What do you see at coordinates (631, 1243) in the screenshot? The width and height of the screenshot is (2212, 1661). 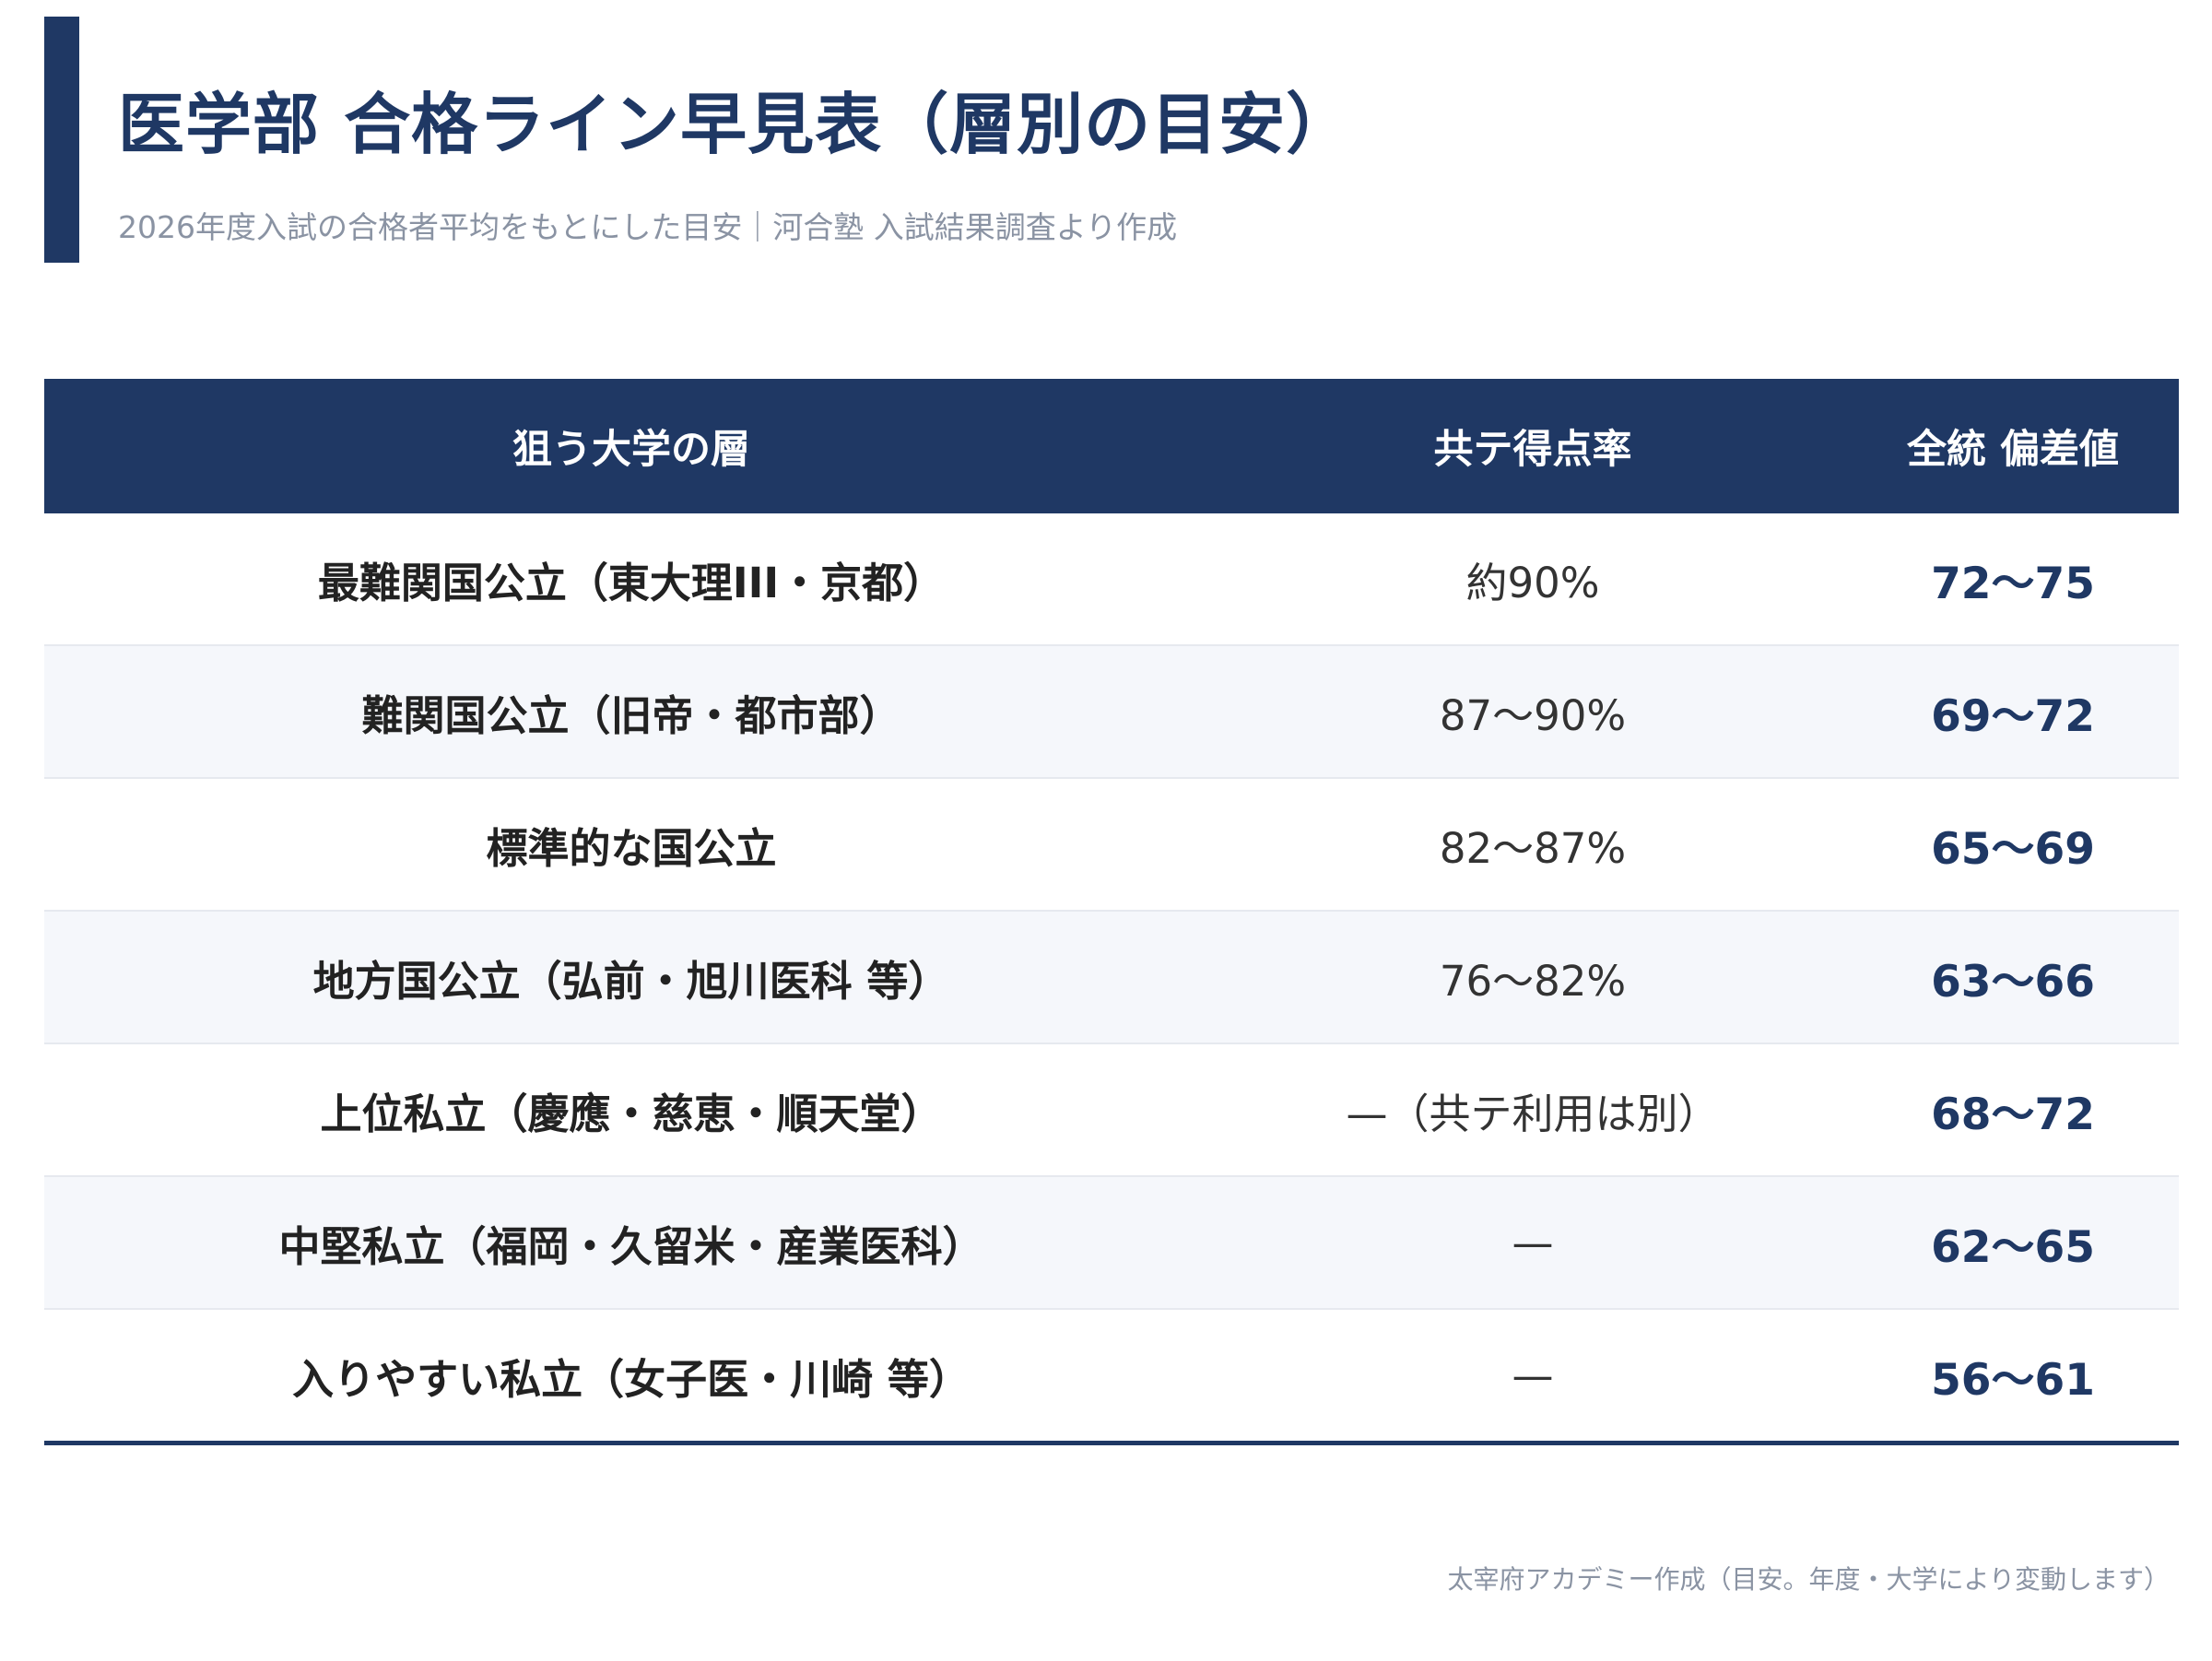 I see `tier-cell: 中堅私立（福岡・久留米・産業医科）` at bounding box center [631, 1243].